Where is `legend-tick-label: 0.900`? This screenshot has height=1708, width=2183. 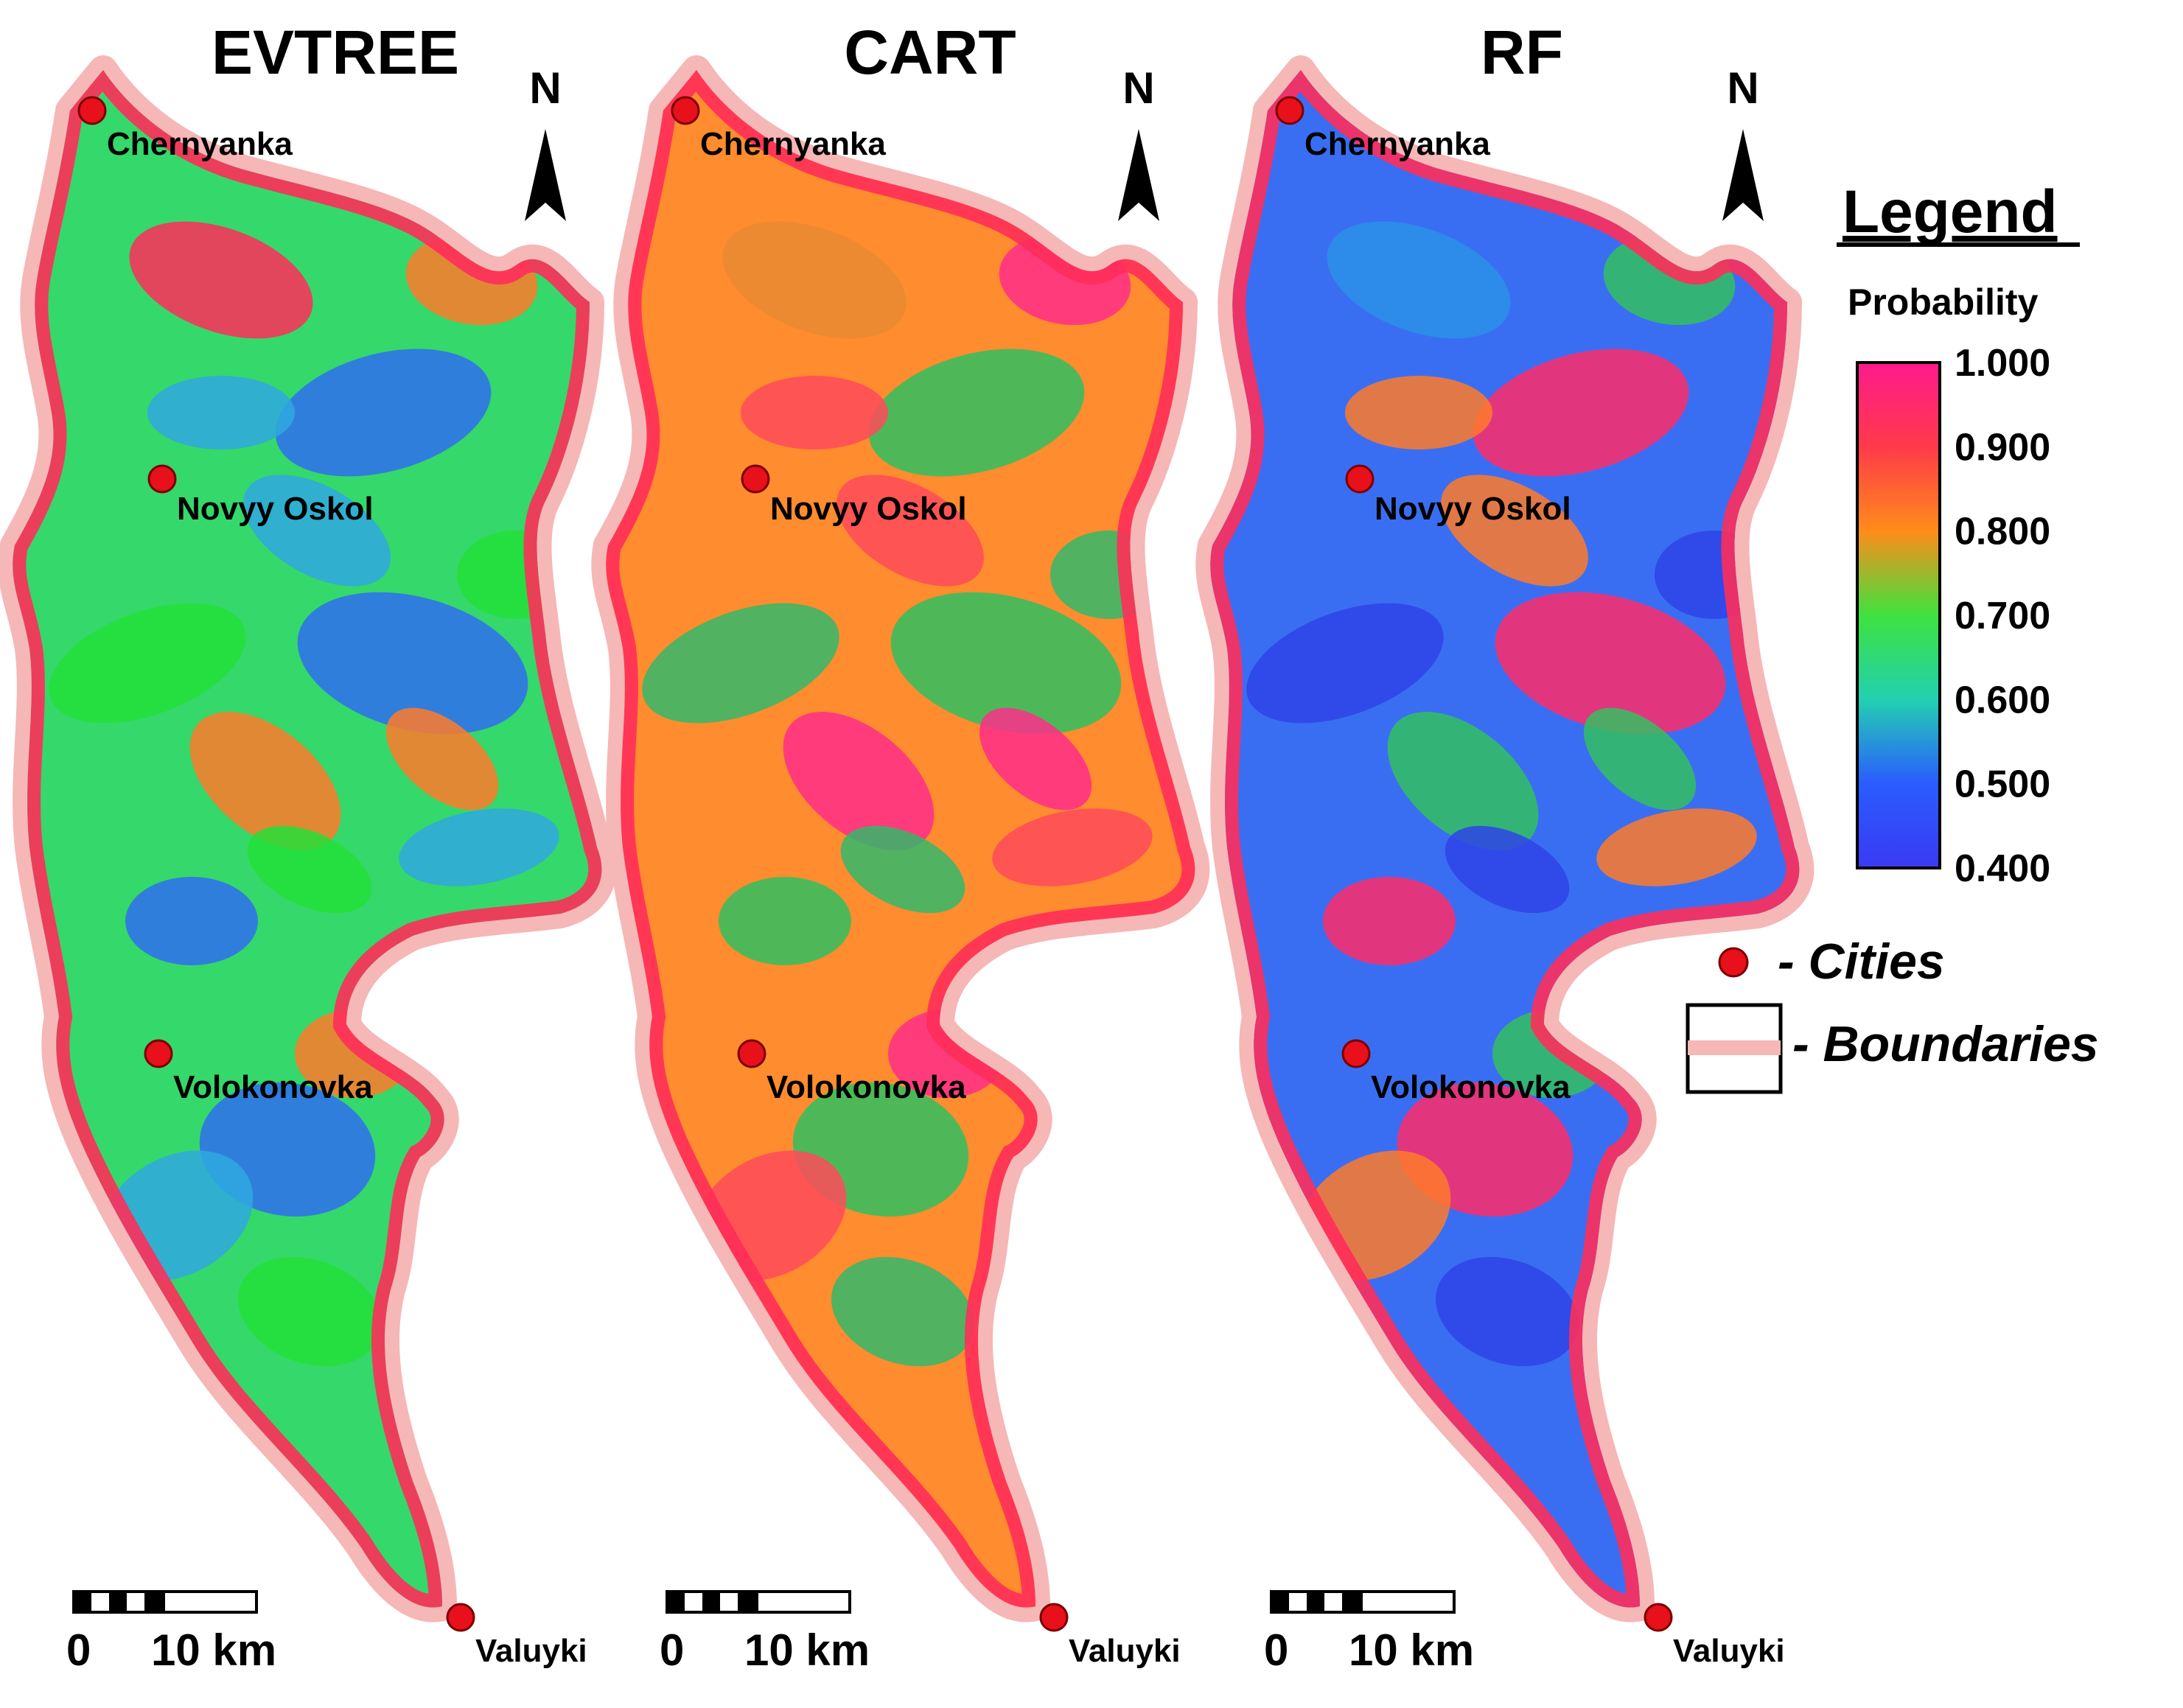
legend-tick-label: 0.900 is located at coordinates (2002, 447).